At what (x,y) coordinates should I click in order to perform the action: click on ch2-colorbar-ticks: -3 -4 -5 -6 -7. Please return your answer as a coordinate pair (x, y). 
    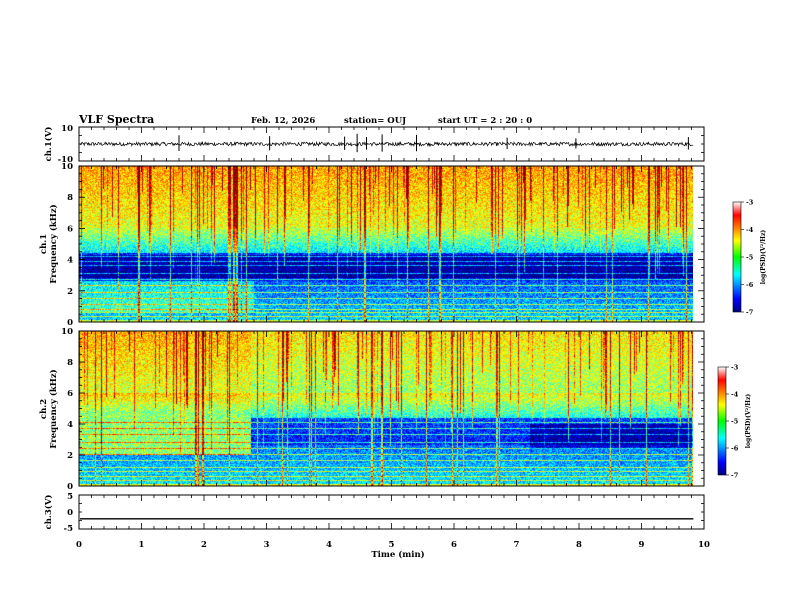
    Looking at the image, I should click on (732, 422).